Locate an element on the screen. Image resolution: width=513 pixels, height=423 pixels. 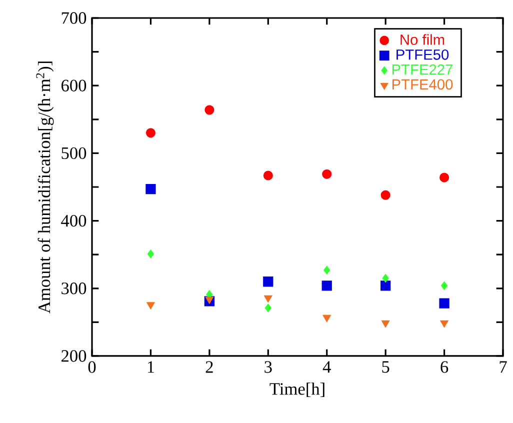
x-tick-label: 4 is located at coordinates (326, 367).